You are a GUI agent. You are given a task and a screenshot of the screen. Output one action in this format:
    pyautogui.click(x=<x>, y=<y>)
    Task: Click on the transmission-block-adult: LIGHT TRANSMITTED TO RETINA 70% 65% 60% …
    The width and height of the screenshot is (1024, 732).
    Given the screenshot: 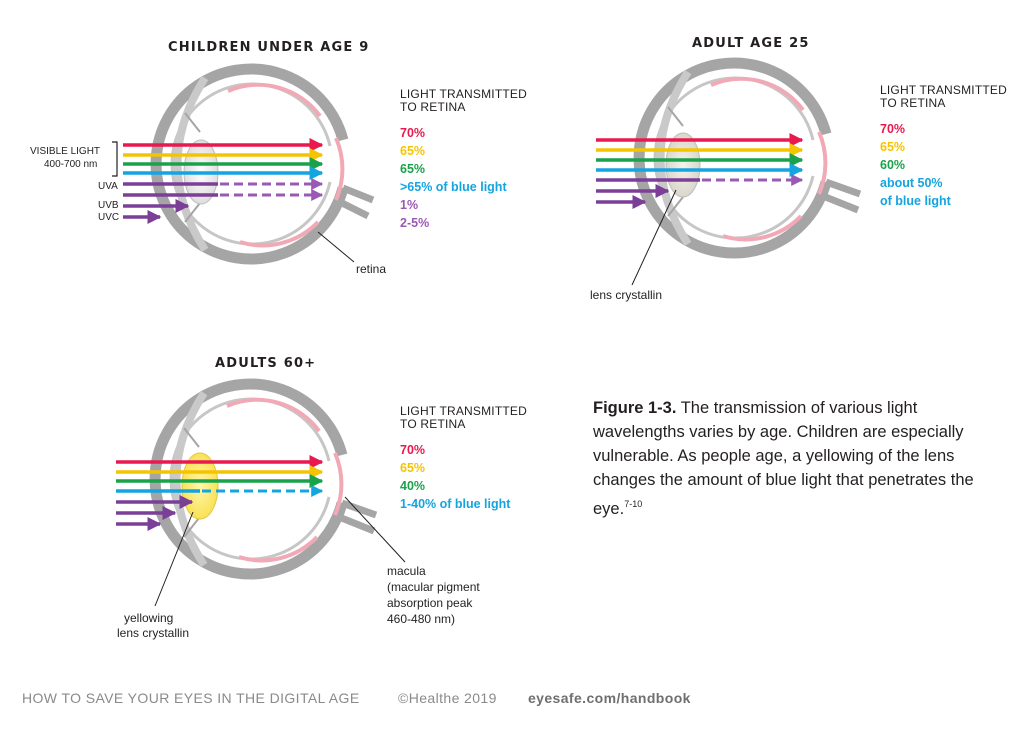 What is the action you would take?
    pyautogui.click(x=943, y=147)
    